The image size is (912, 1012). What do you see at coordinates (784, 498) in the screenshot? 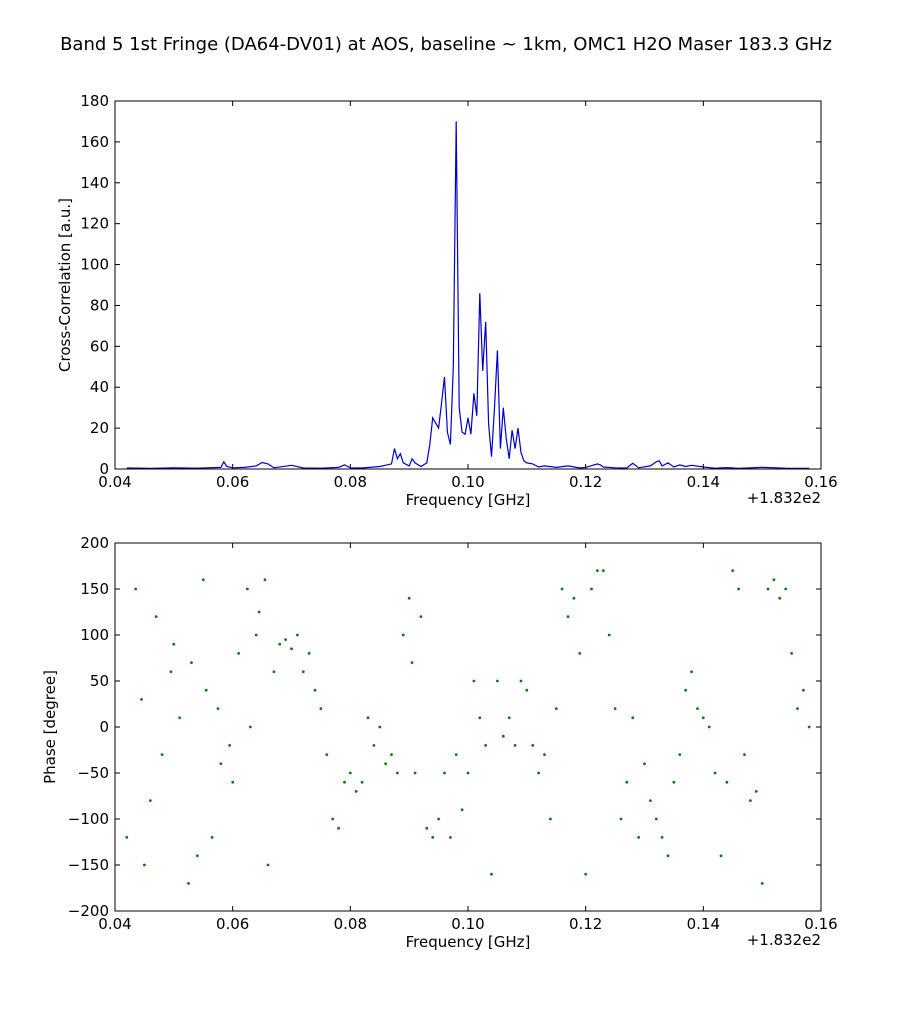
I see `top-x-offset-label: +1.832e2` at bounding box center [784, 498].